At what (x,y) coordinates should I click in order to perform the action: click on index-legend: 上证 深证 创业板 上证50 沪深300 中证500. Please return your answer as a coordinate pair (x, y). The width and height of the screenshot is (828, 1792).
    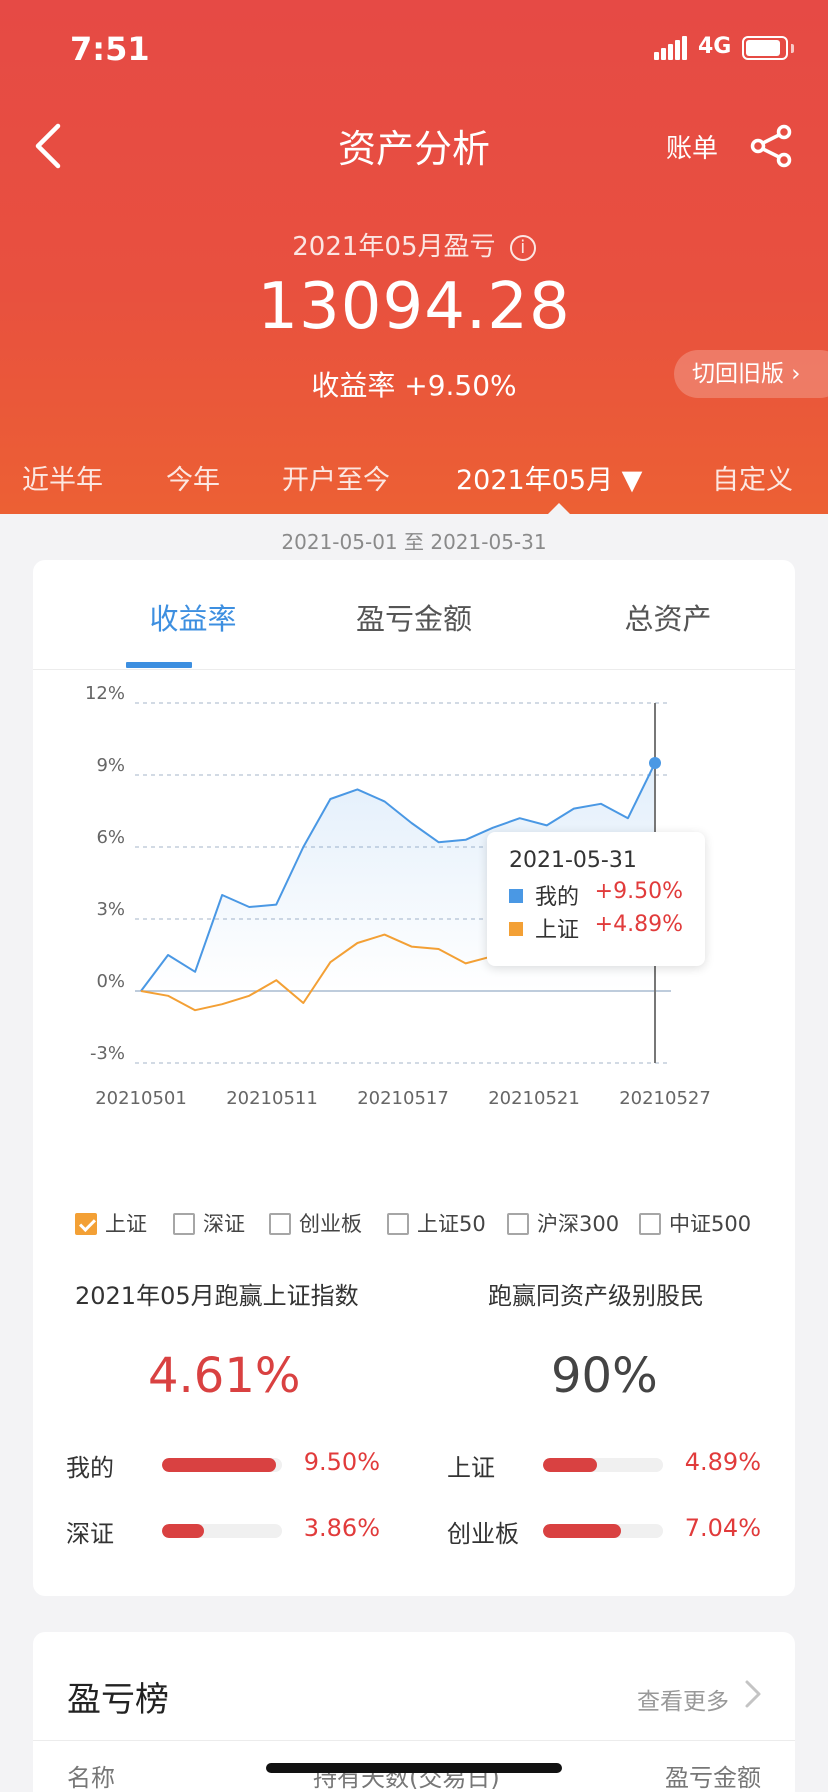
    Looking at the image, I should click on (414, 1224).